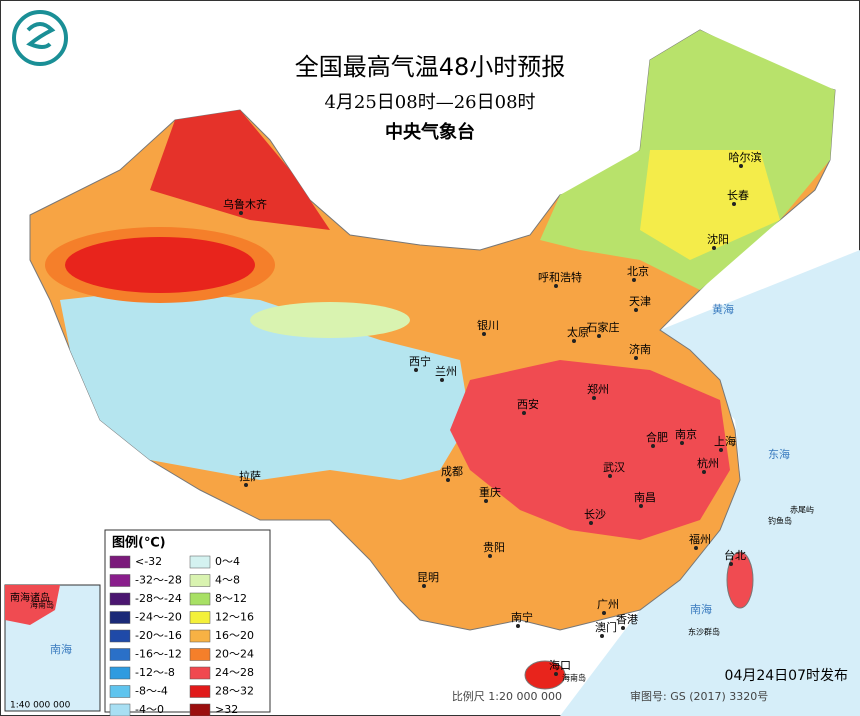 This screenshot has width=860, height=716. Describe the element at coordinates (598, 389) in the screenshot. I see `city-label: 郑州` at that location.